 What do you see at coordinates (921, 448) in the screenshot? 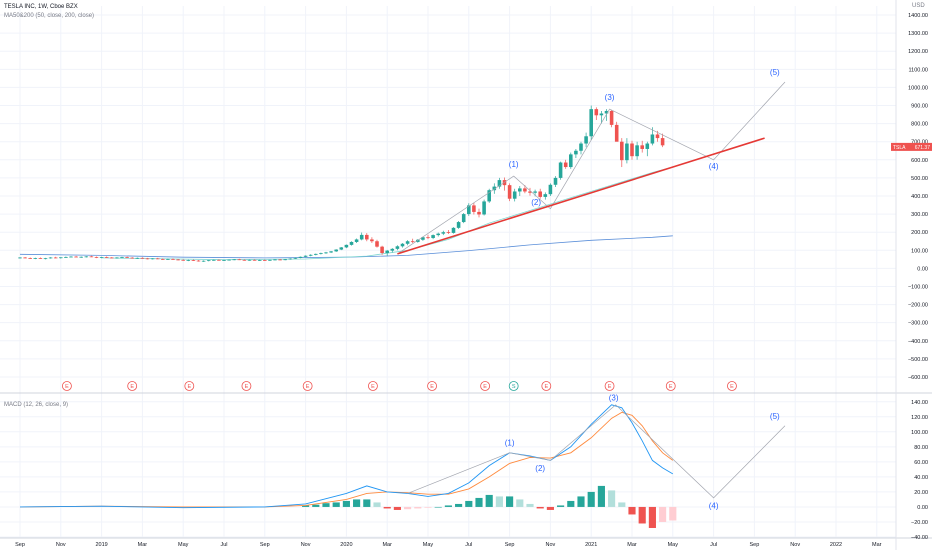
I see `macd-tick-label: 80.00` at bounding box center [921, 448].